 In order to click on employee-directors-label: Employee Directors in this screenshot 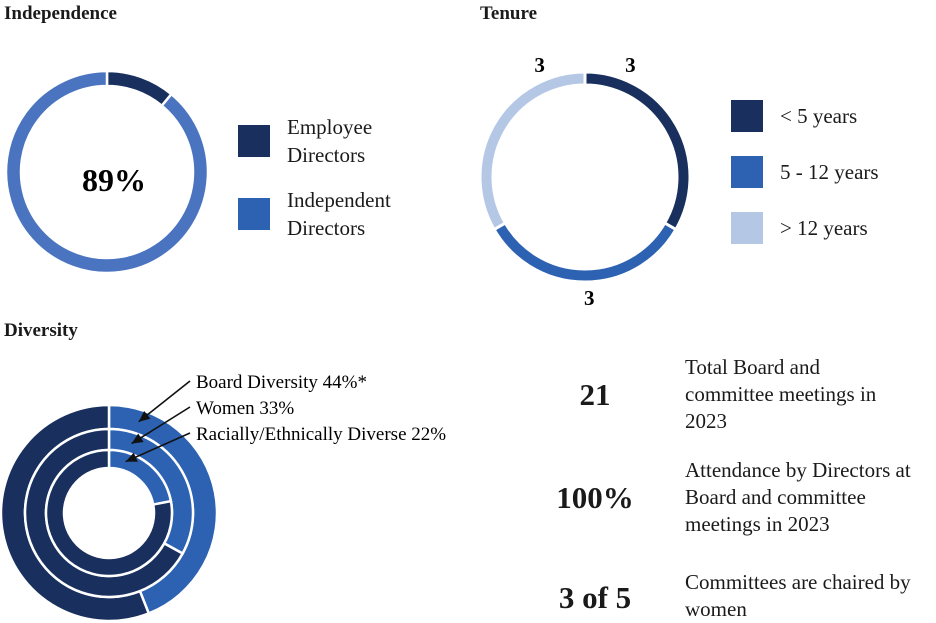, I will do `click(330, 141)`.